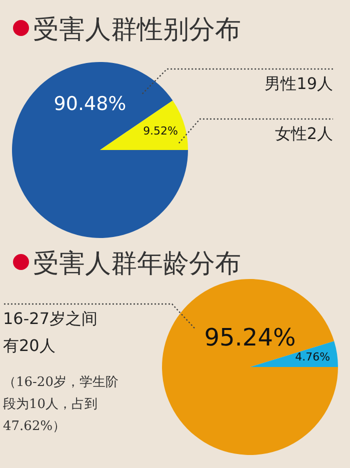 This screenshot has height=468, width=350. Describe the element at coordinates (298, 83) in the screenshot. I see `slice-label: 男性19人` at that location.